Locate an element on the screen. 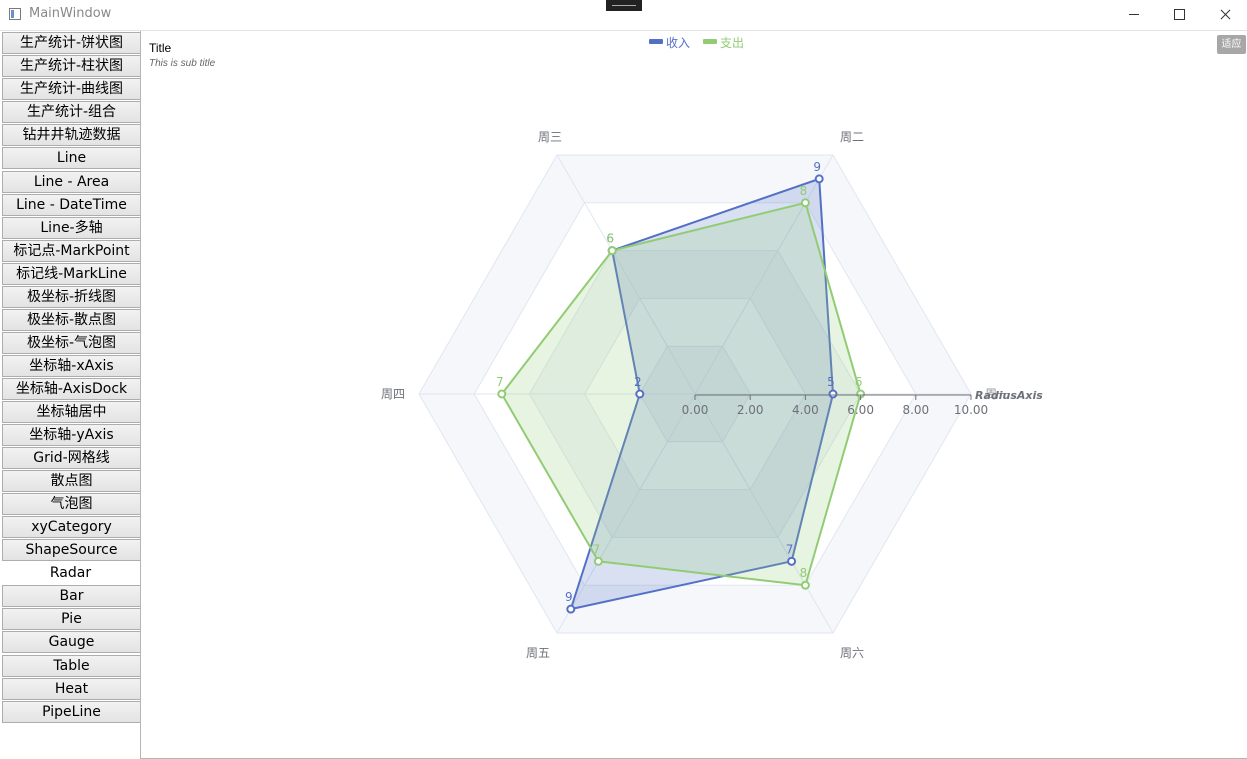 Image resolution: width=1247 pixels, height=759 pixels. legend-item: 收入 is located at coordinates (669, 43).